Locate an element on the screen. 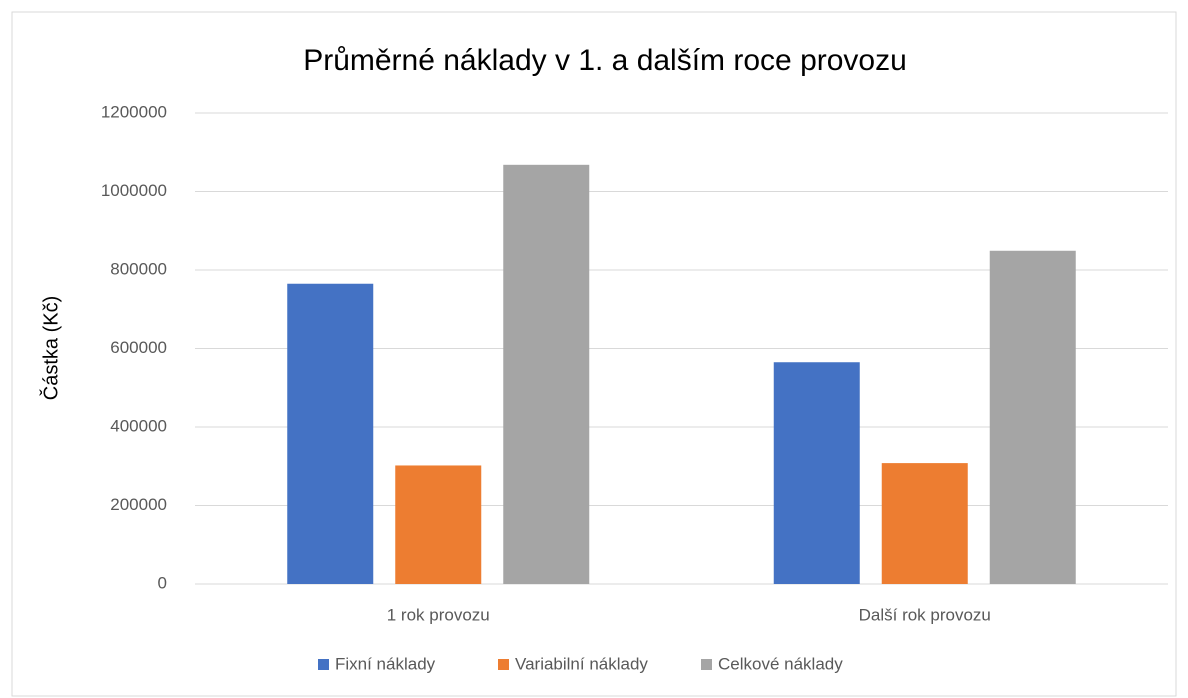 The width and height of the screenshot is (1188, 698). legend-label: Fixní náklady is located at coordinates (385, 663).